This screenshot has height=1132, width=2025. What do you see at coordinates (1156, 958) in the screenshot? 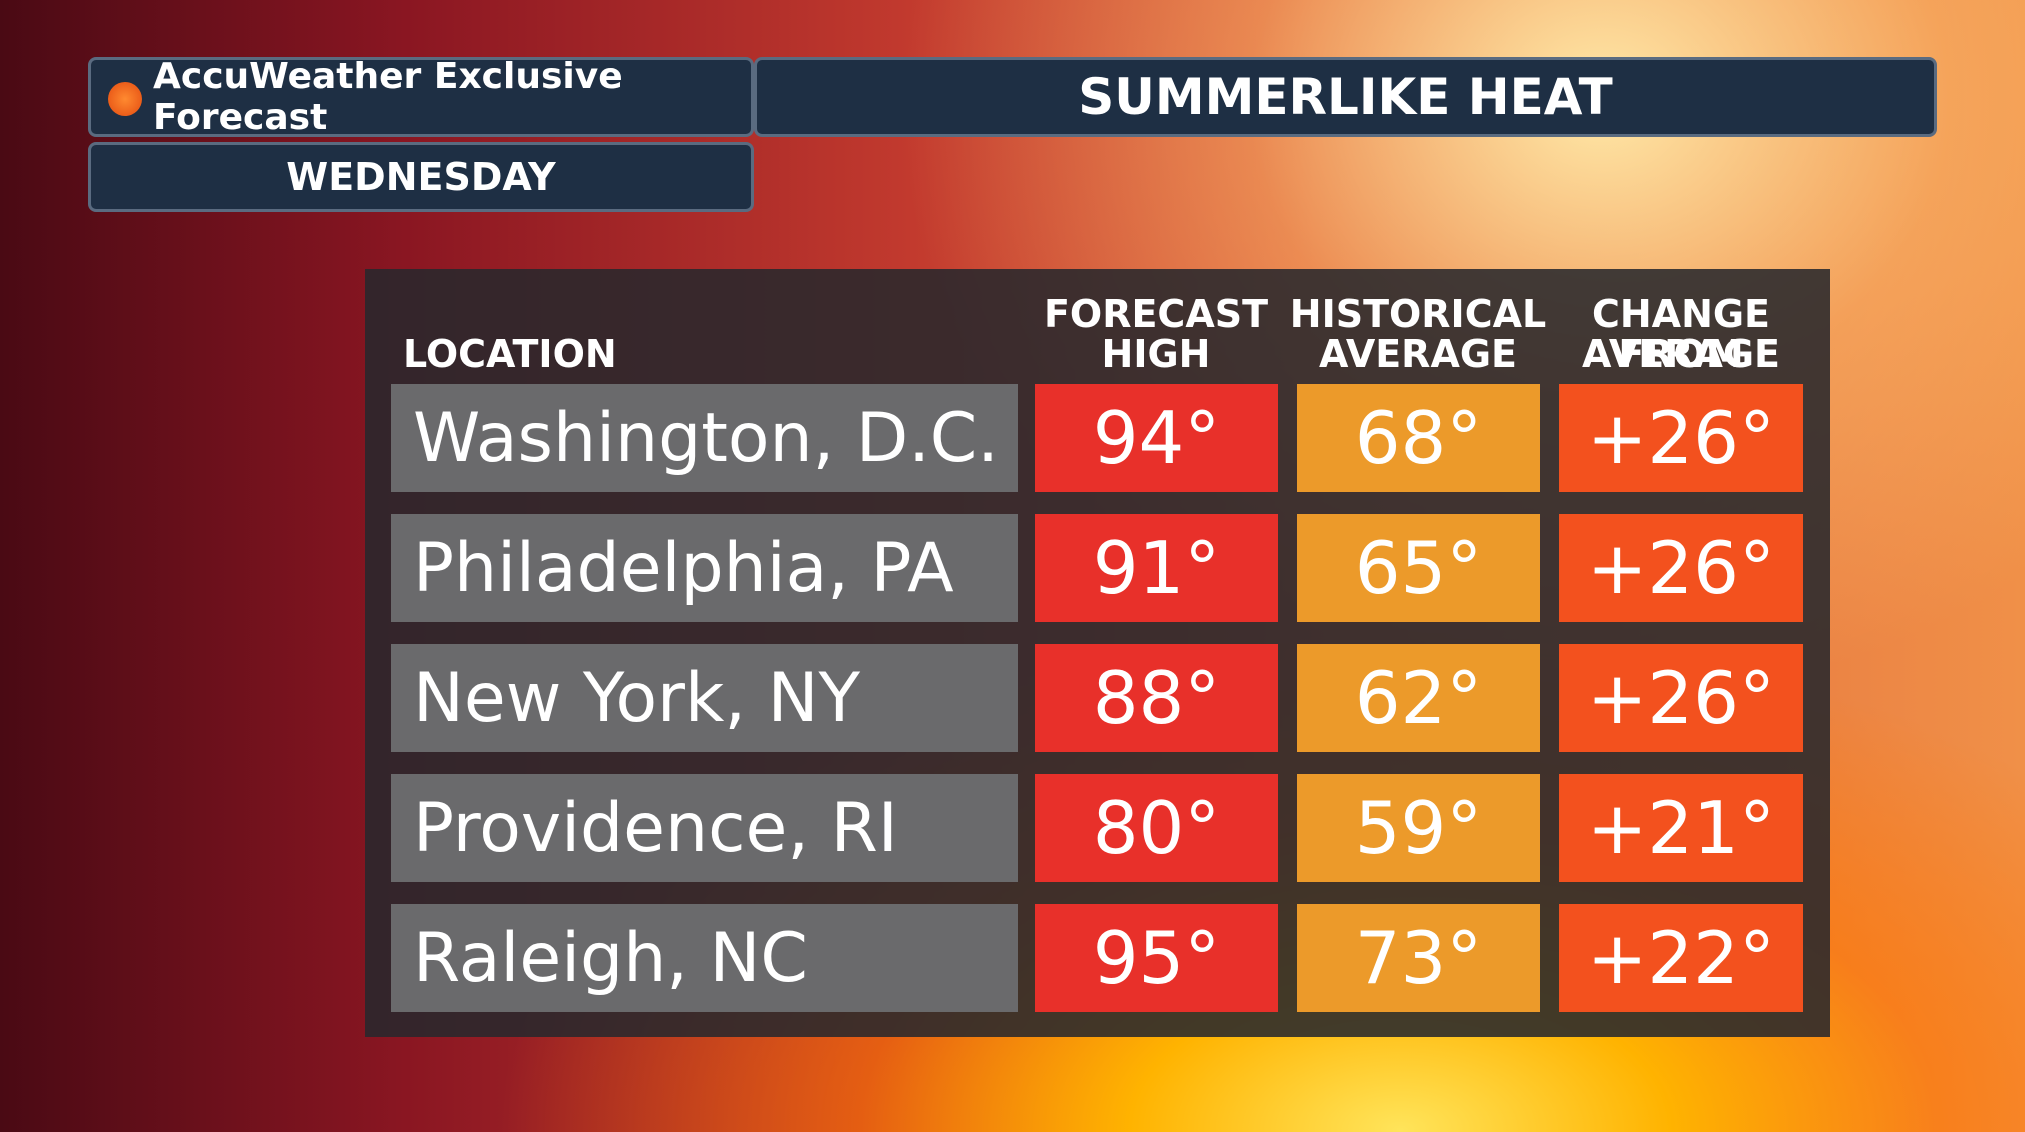
I see `value-cell: 95°` at bounding box center [1156, 958].